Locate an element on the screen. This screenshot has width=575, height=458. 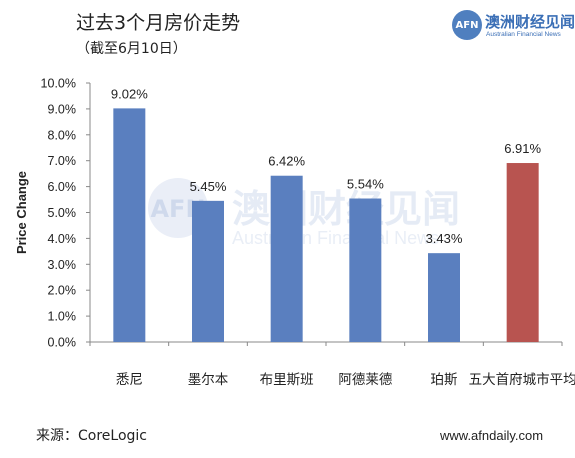
category-label: 阿德莱德 is located at coordinates (365, 380).